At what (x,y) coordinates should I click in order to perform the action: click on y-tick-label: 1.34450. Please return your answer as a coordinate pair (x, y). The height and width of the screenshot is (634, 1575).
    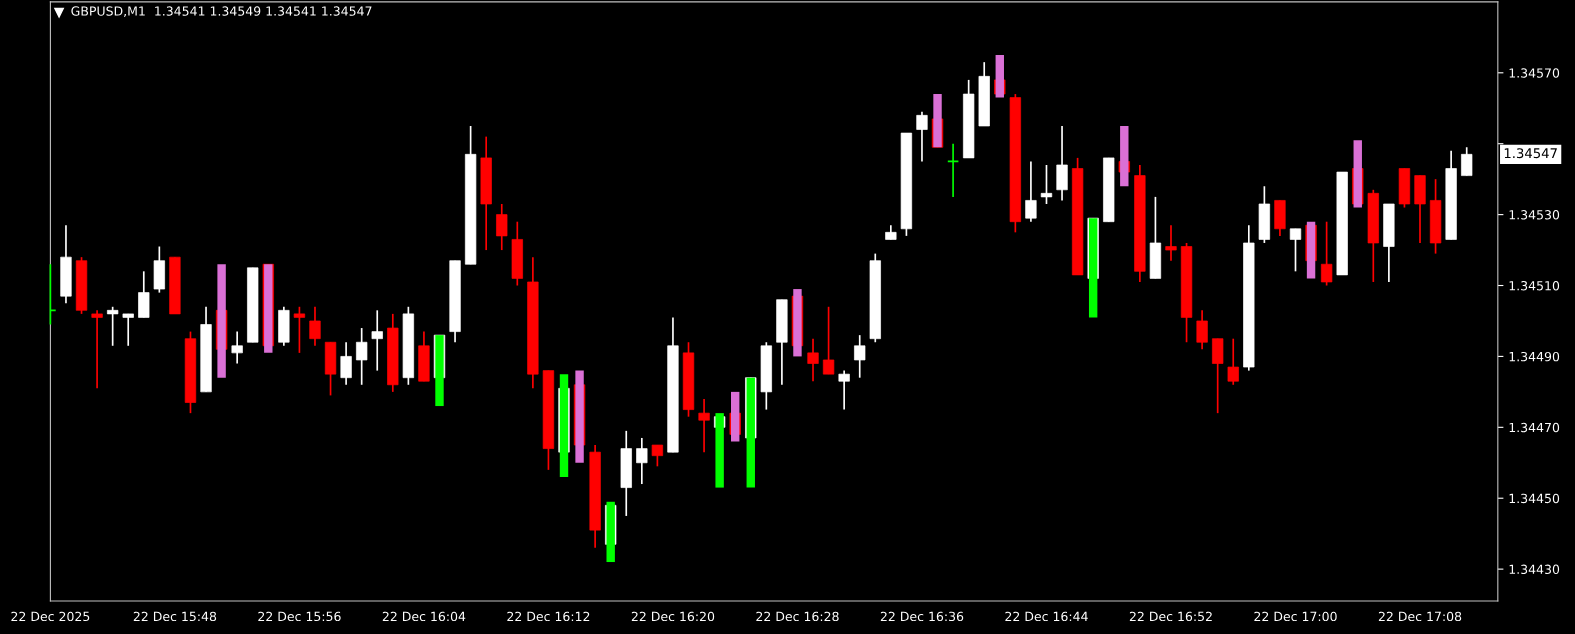
    Looking at the image, I should click on (1534, 498).